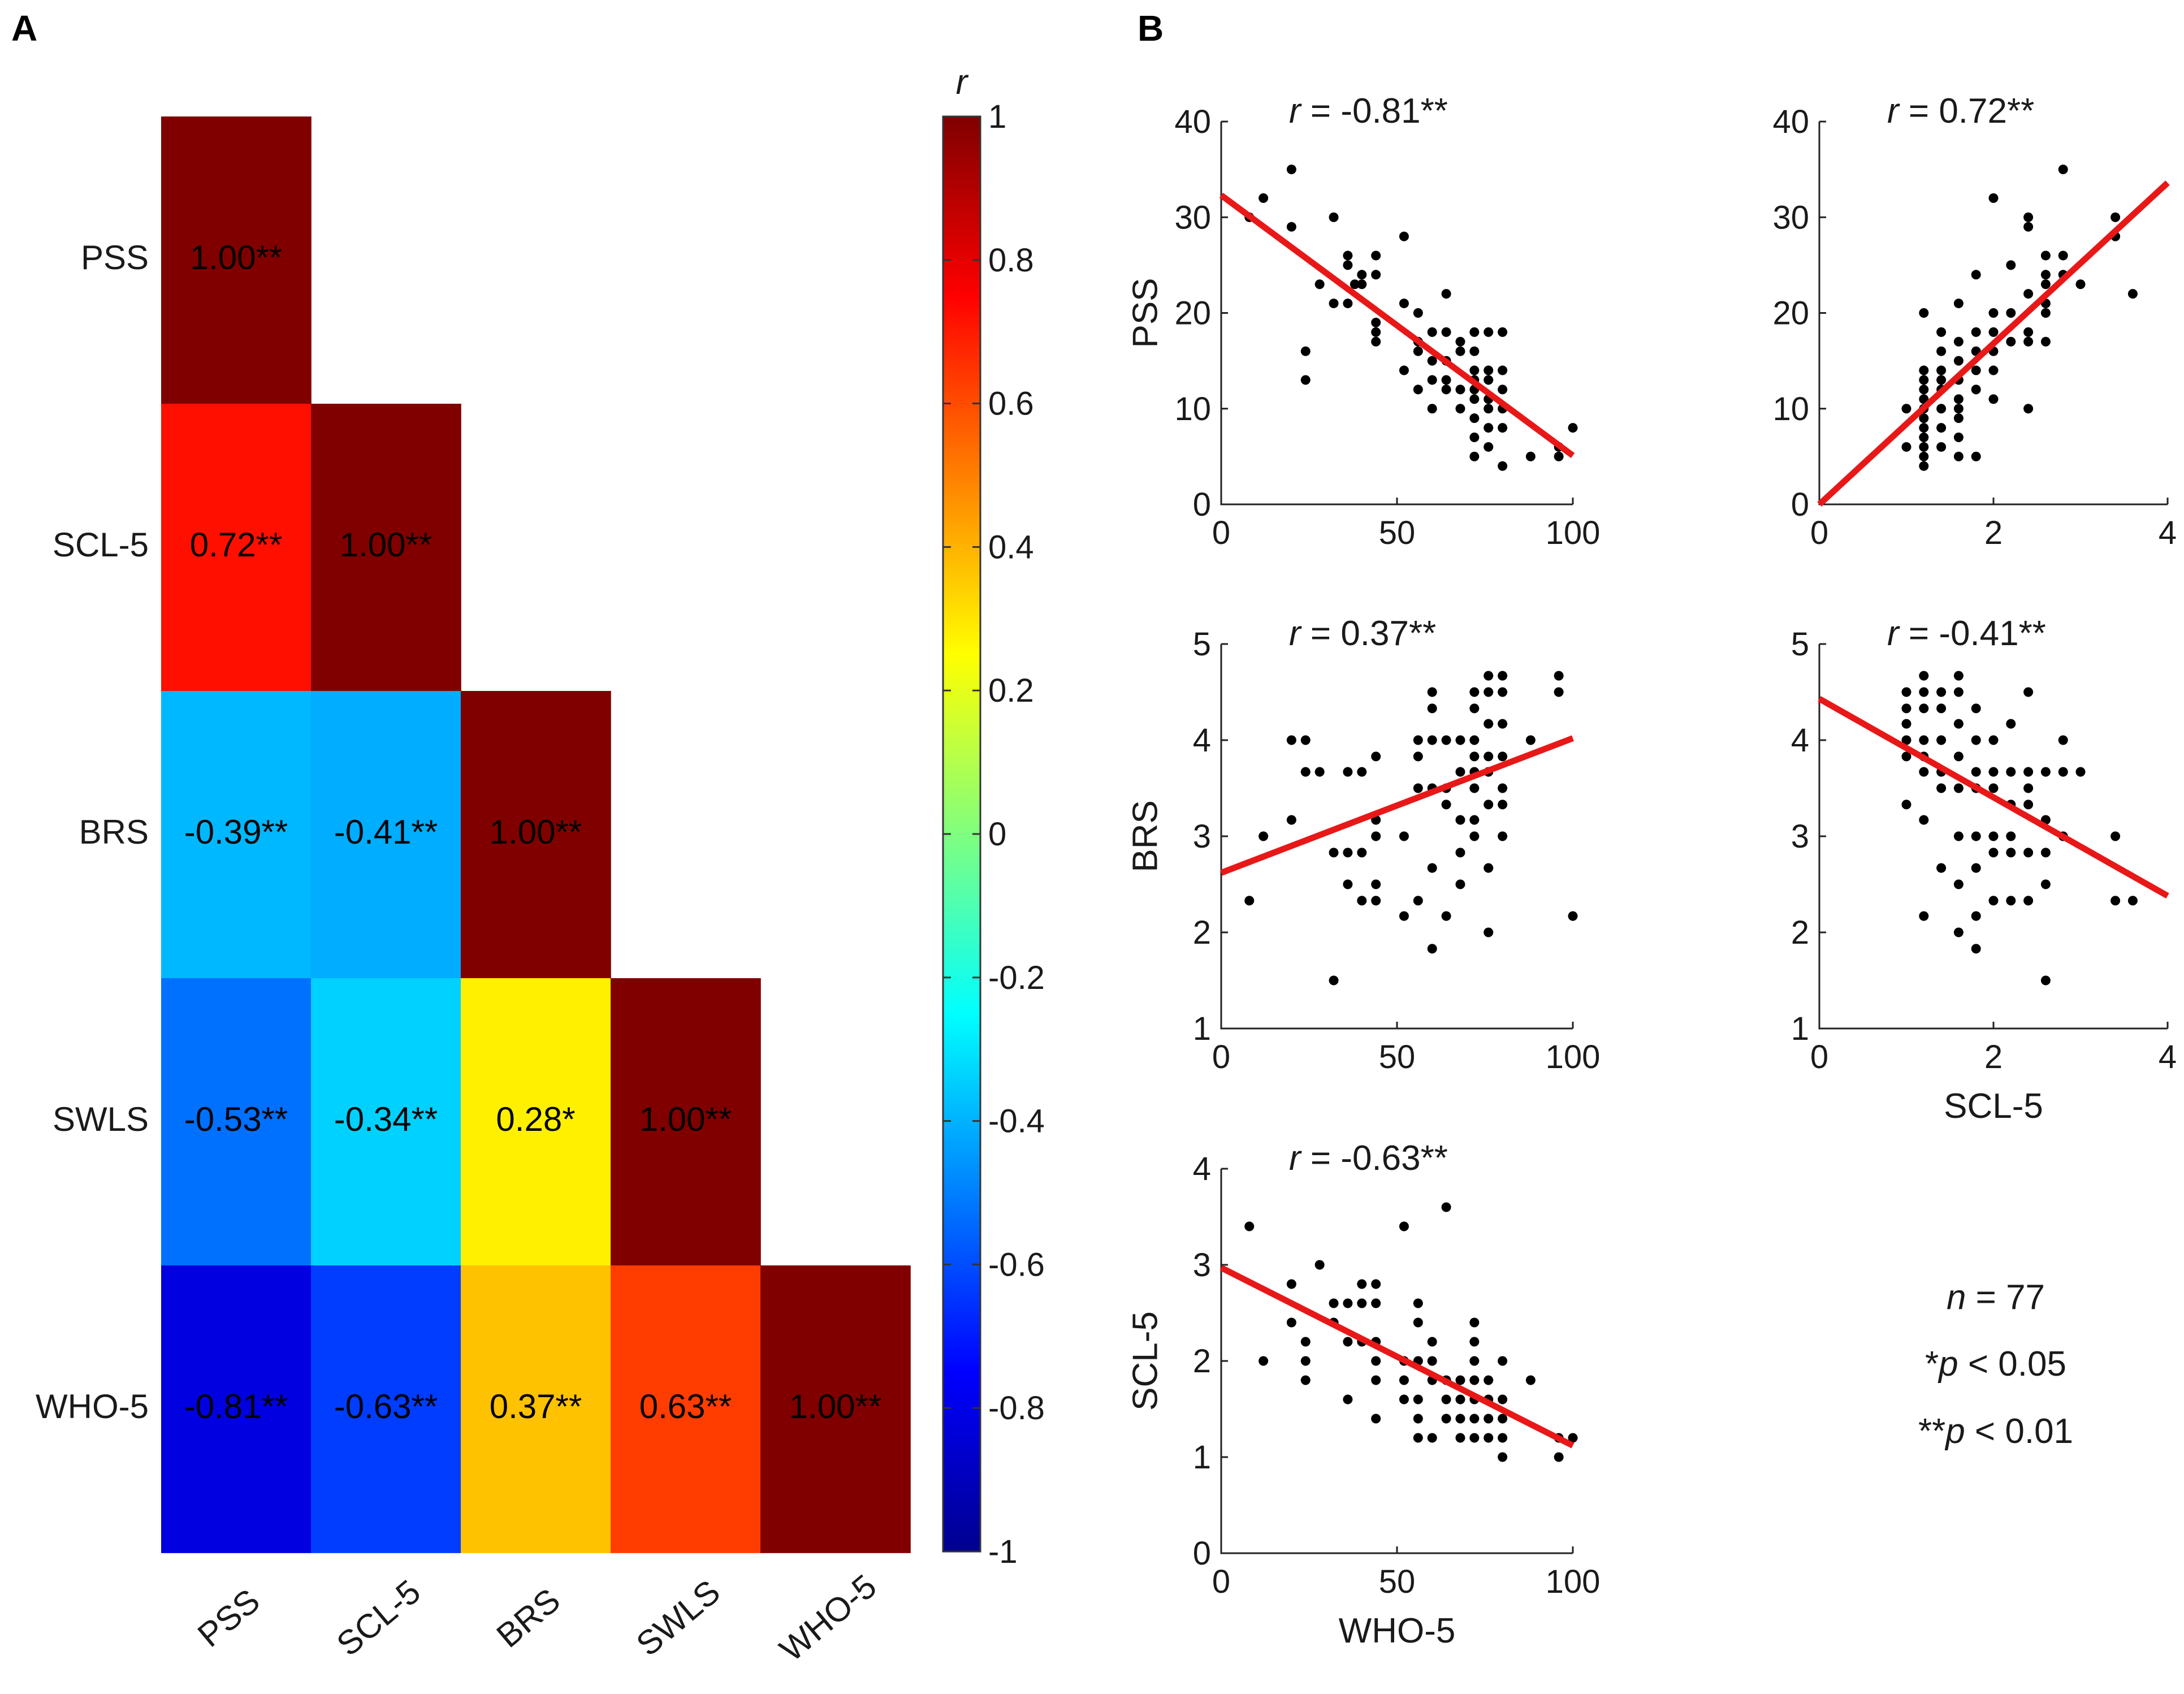 Image resolution: width=2184 pixels, height=1694 pixels. I want to click on heatmap-row-label: SWLS, so click(101, 1119).